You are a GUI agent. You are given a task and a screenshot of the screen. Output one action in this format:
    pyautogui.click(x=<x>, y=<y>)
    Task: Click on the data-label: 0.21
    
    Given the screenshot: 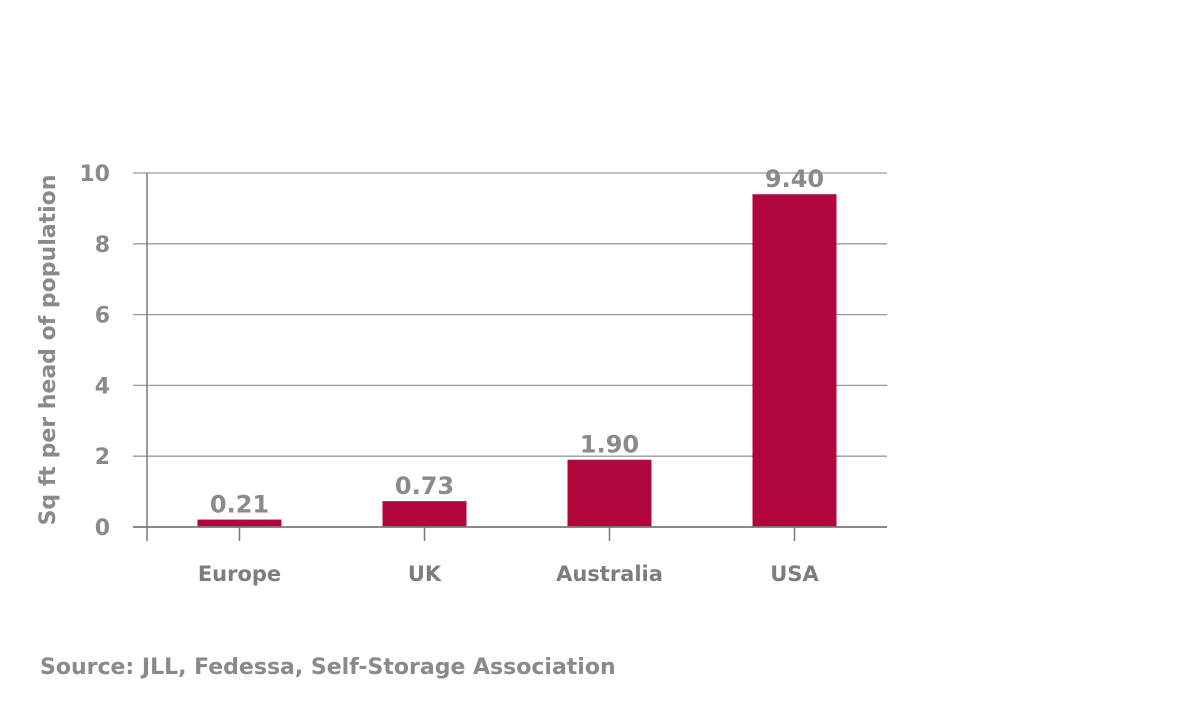 What is the action you would take?
    pyautogui.click(x=239, y=505)
    